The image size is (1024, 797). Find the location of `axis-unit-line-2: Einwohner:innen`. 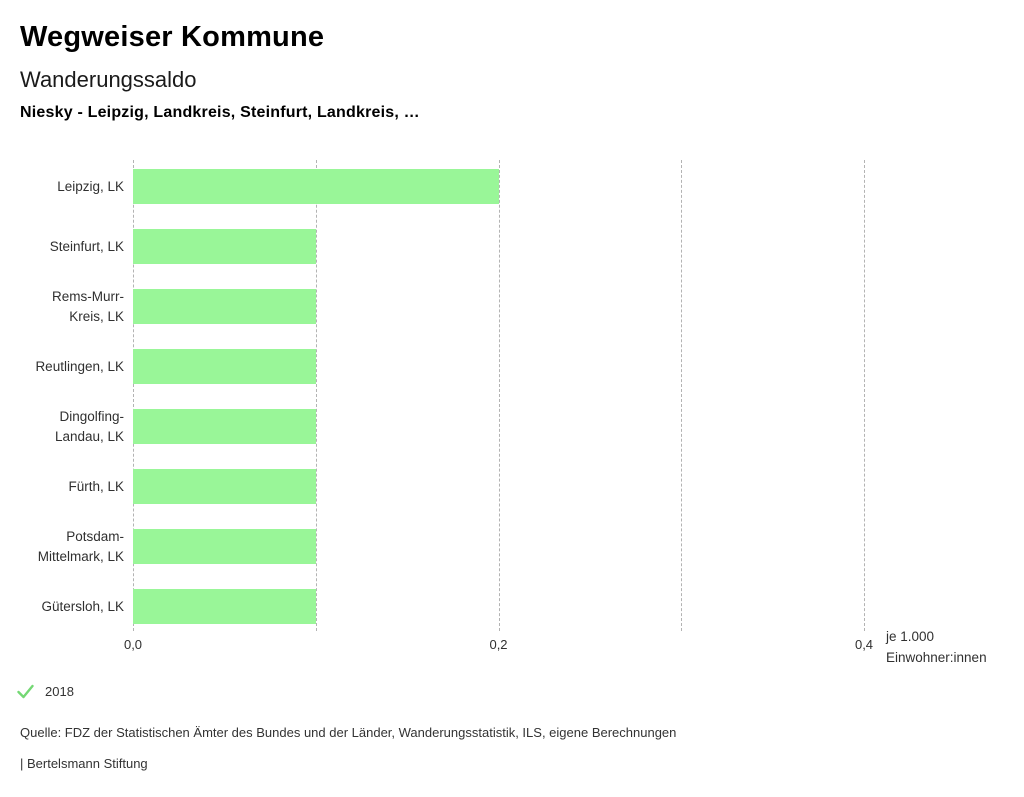

axis-unit-line-2: Einwohner:innen is located at coordinates (936, 657).